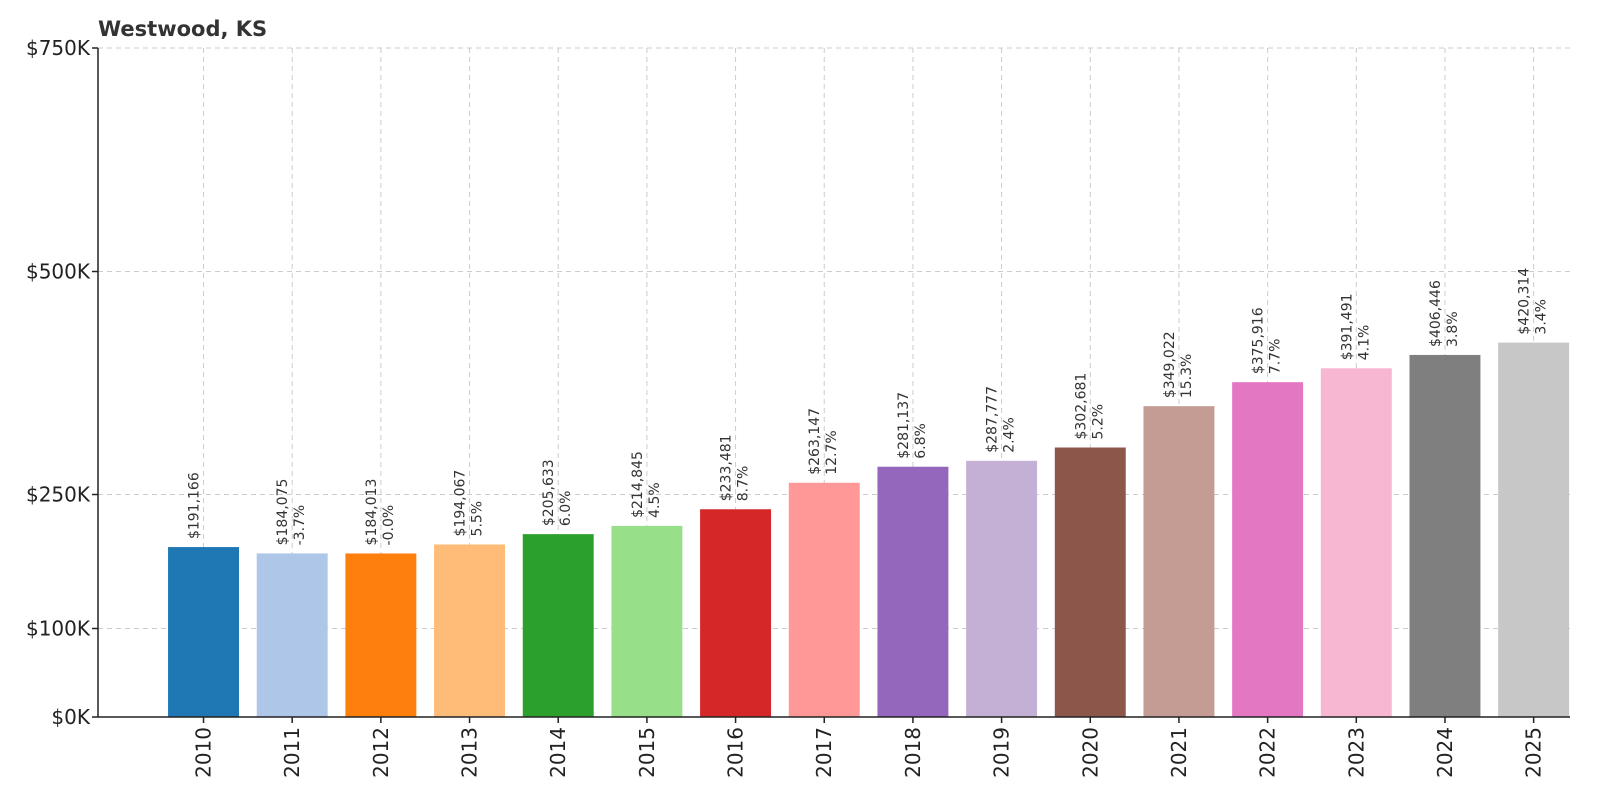  What do you see at coordinates (1276, 357) in the screenshot?
I see `change-label: 7.7%` at bounding box center [1276, 357].